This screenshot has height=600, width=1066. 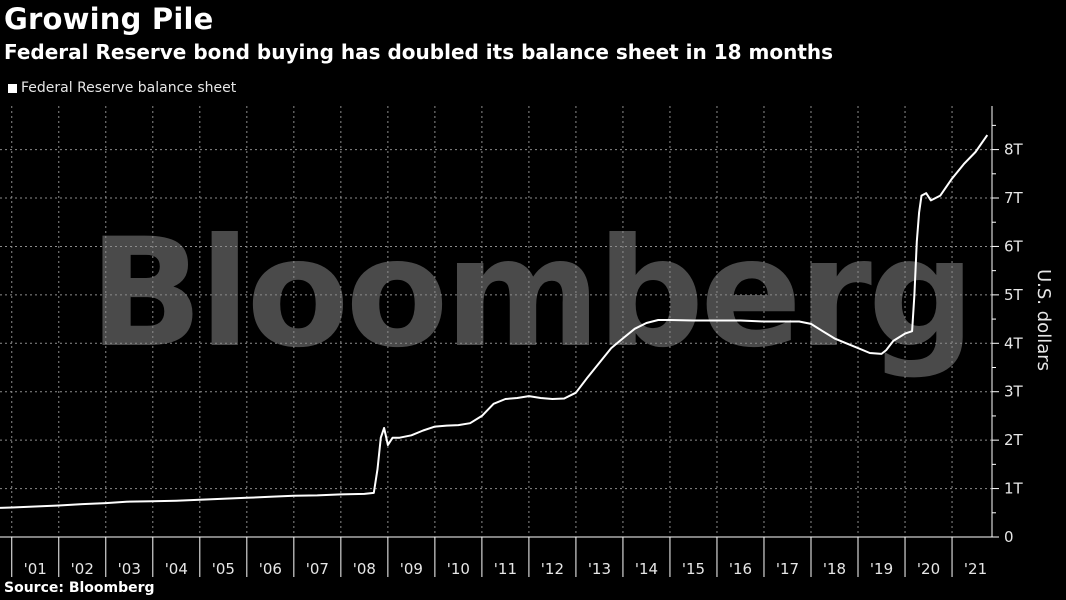 What do you see at coordinates (552, 569) in the screenshot?
I see `x-tick-label: '12` at bounding box center [552, 569].